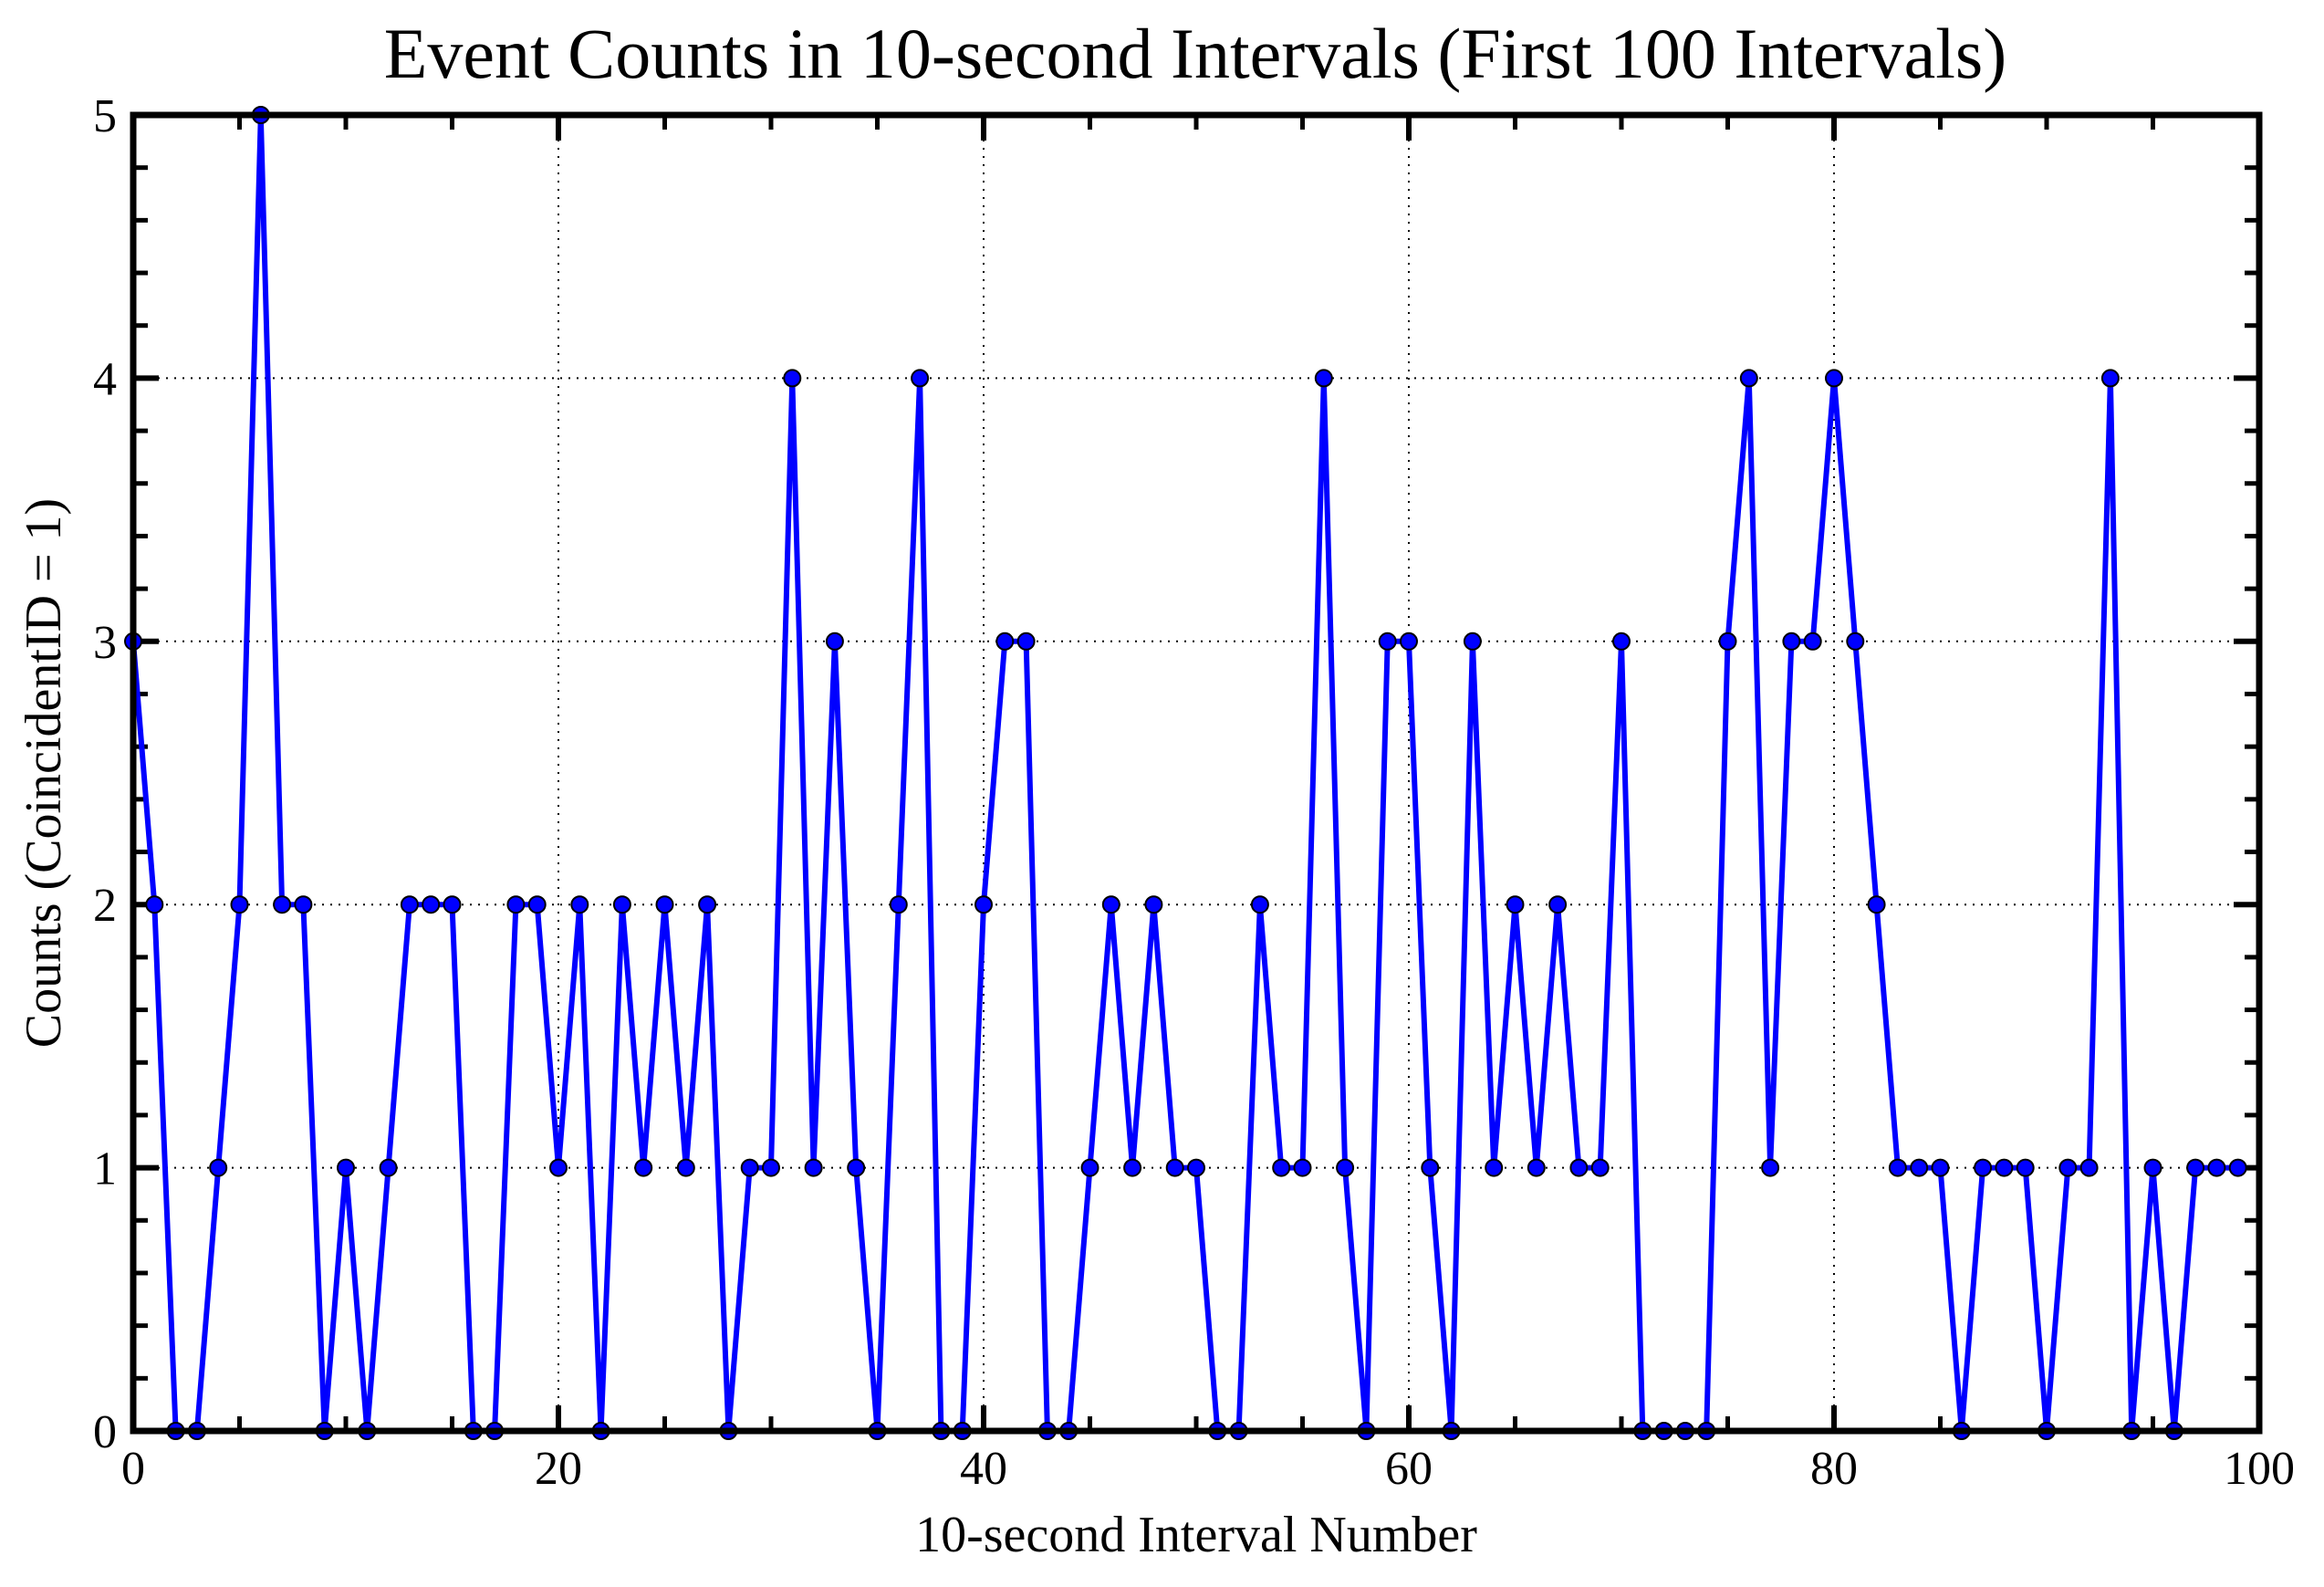  What do you see at coordinates (1196, 1535) in the screenshot?
I see `x-axis-label: 10-second Interval Number` at bounding box center [1196, 1535].